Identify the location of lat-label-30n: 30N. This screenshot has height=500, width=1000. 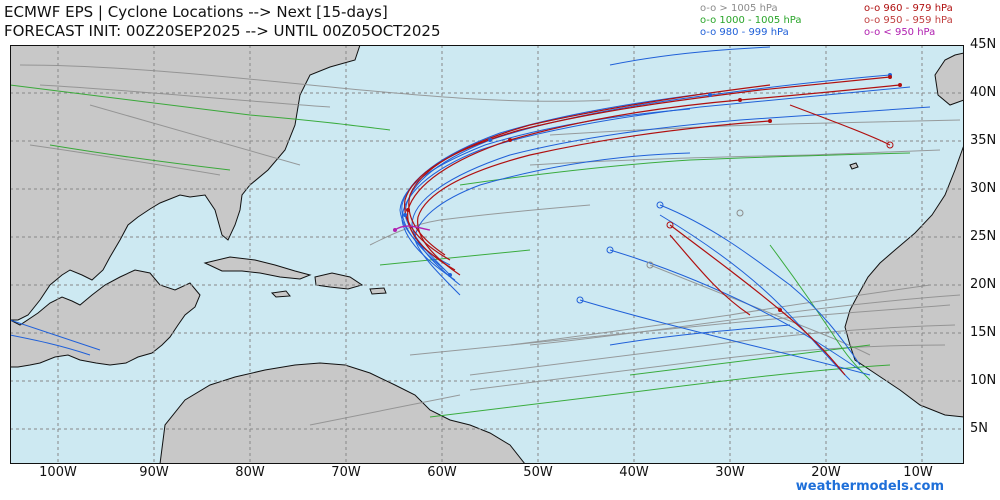
(983, 188).